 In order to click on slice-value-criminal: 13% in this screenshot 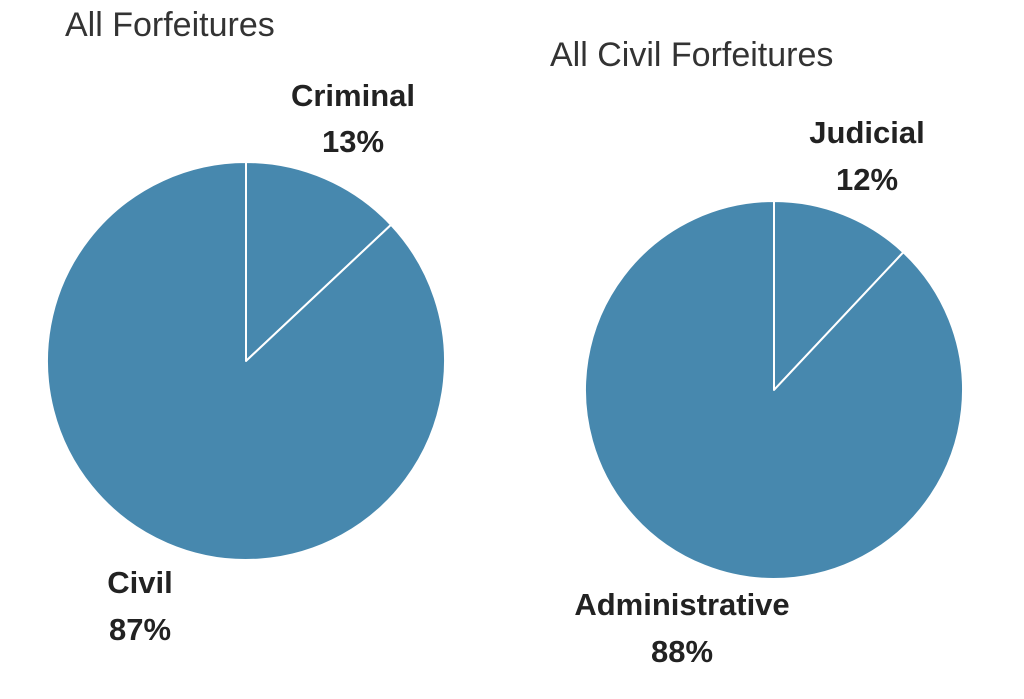, I will do `click(353, 141)`.